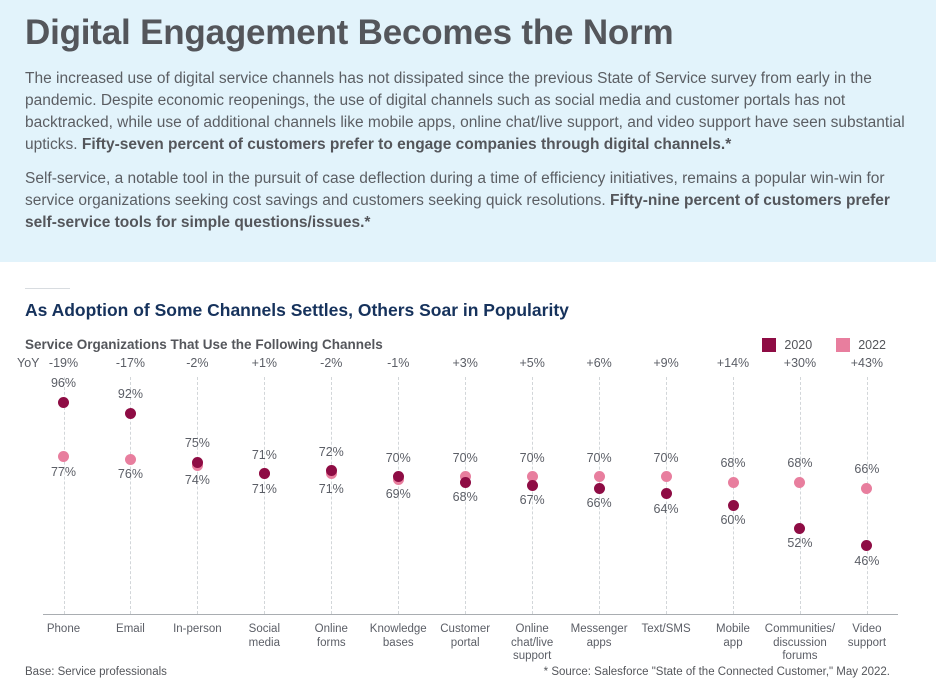 Image resolution: width=936 pixels, height=680 pixels. What do you see at coordinates (465, 636) in the screenshot?
I see `category-label: Customer portal` at bounding box center [465, 636].